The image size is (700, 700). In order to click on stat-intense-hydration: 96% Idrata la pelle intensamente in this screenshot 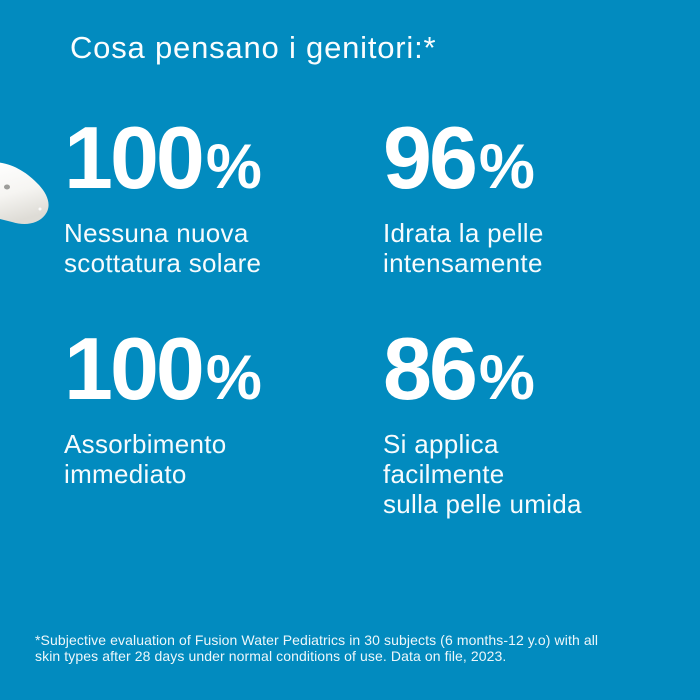, I will do `click(533, 196)`.